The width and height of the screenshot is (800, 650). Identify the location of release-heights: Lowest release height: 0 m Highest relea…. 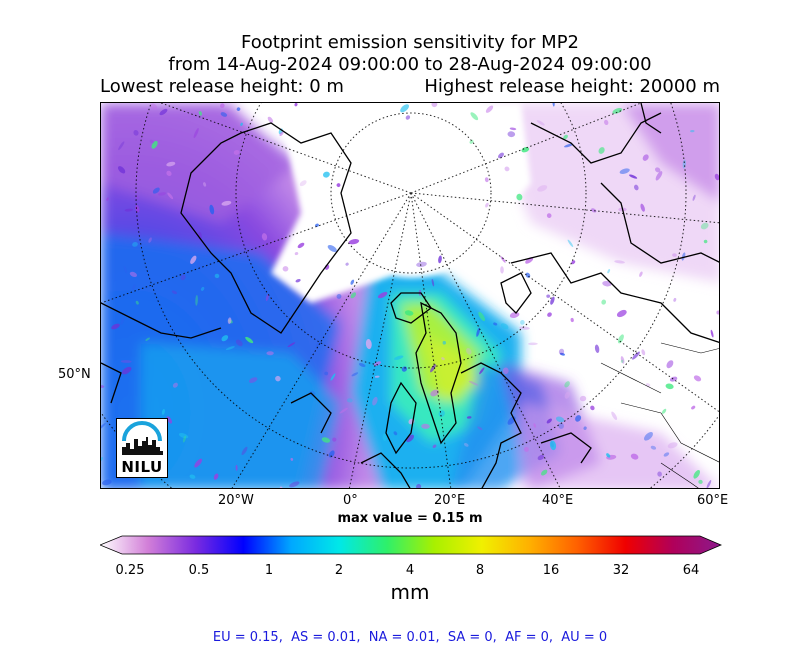
(410, 87).